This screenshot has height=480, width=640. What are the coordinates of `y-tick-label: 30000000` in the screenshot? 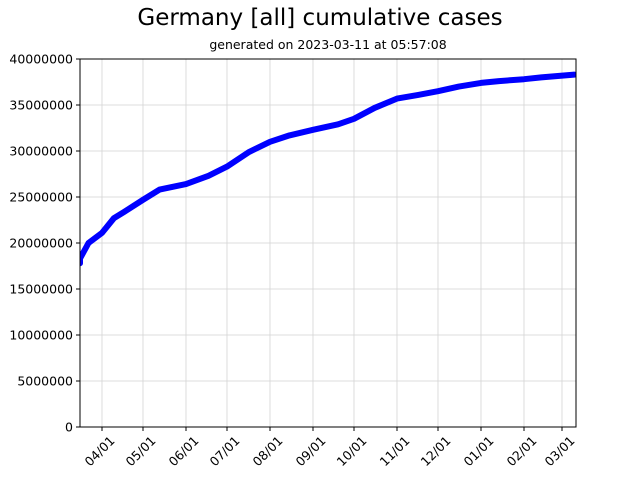 It's located at (41, 151).